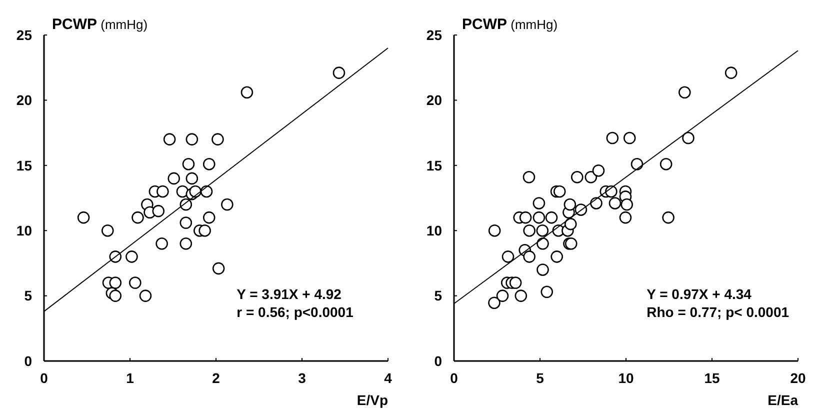 The image size is (831, 420). I want to click on annotation: r = 0.56; p<0.0001, so click(295, 312).